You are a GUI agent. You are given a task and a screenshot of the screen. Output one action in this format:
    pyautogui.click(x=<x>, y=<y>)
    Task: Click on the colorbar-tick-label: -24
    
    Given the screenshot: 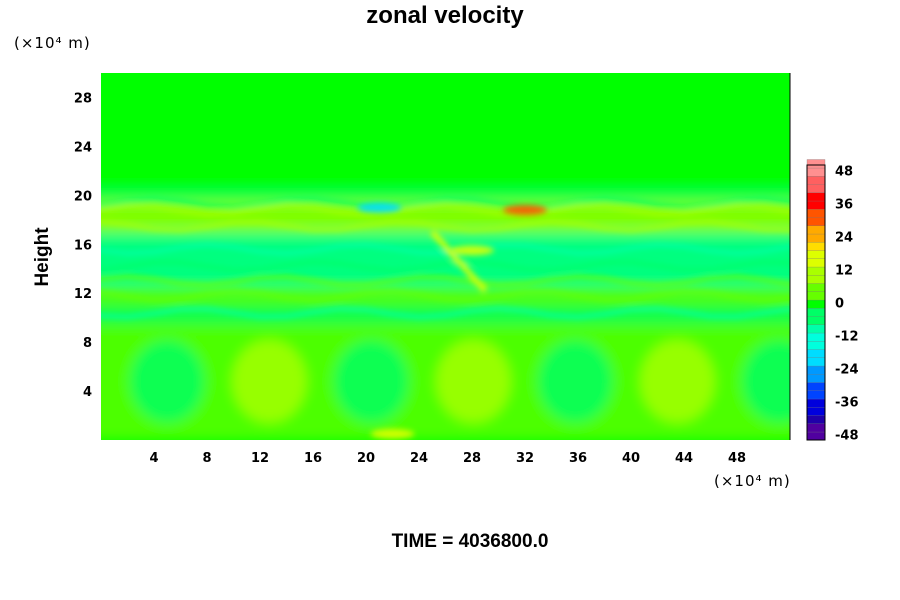 What is the action you would take?
    pyautogui.click(x=847, y=370)
    